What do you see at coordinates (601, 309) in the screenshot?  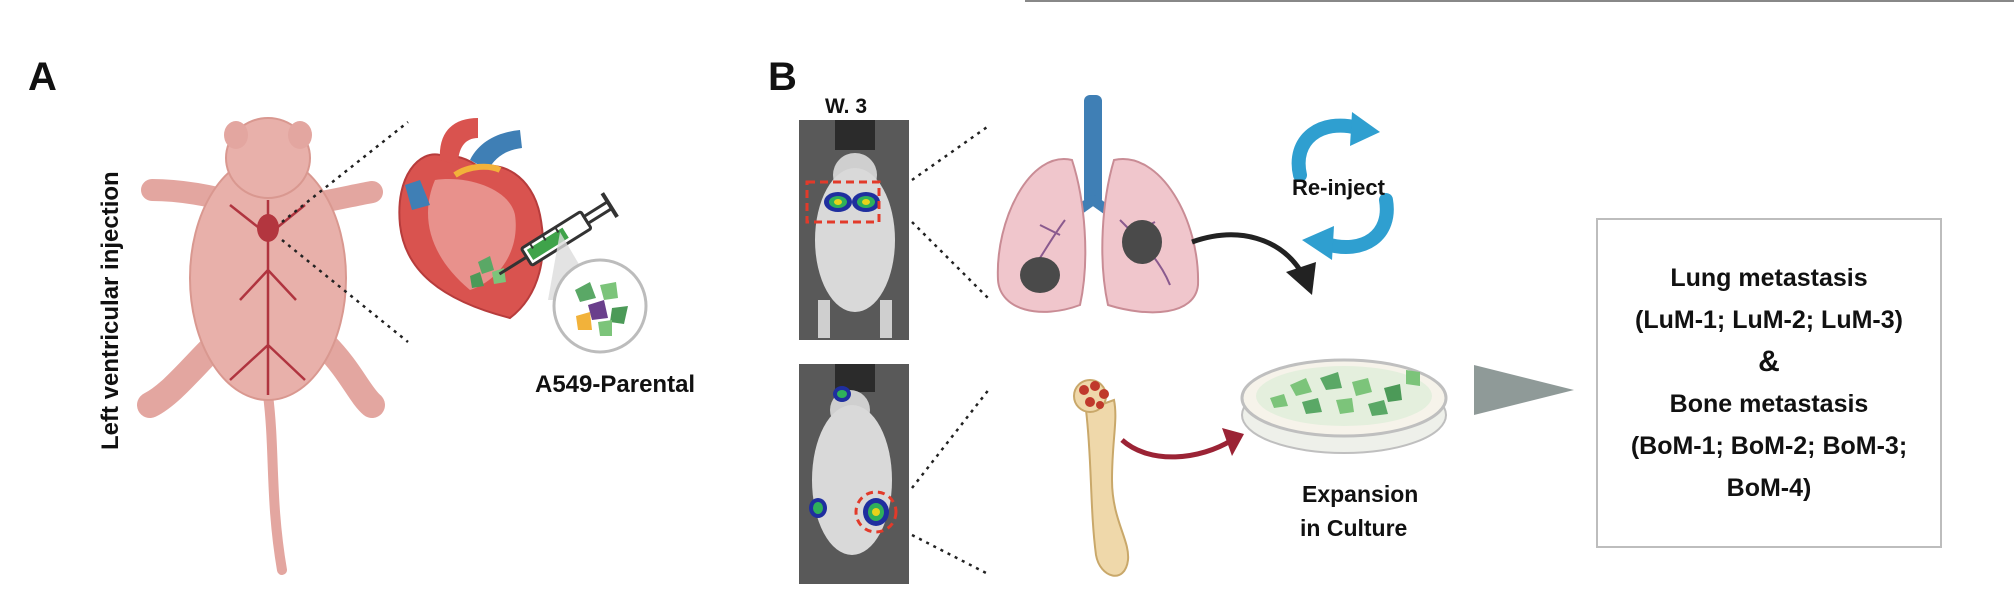 I see `magnifier-cells` at bounding box center [601, 309].